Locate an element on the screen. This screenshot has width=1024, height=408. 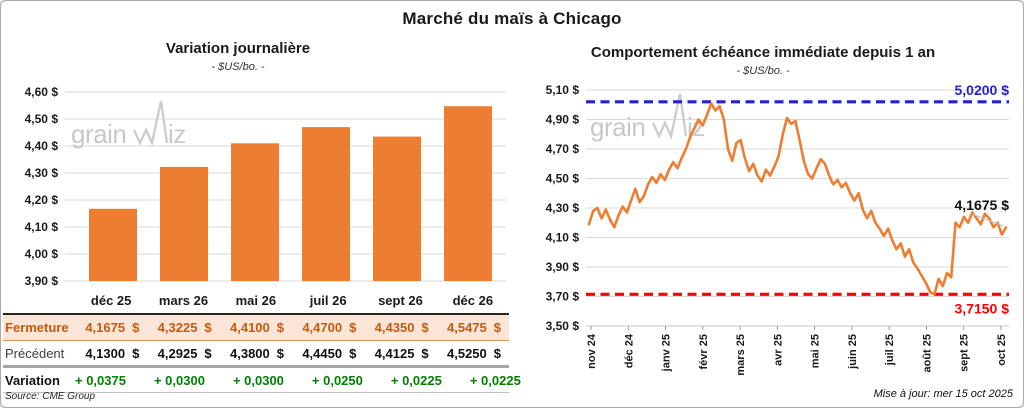
last-value-label: 4,1675 $ is located at coordinates (982, 205).